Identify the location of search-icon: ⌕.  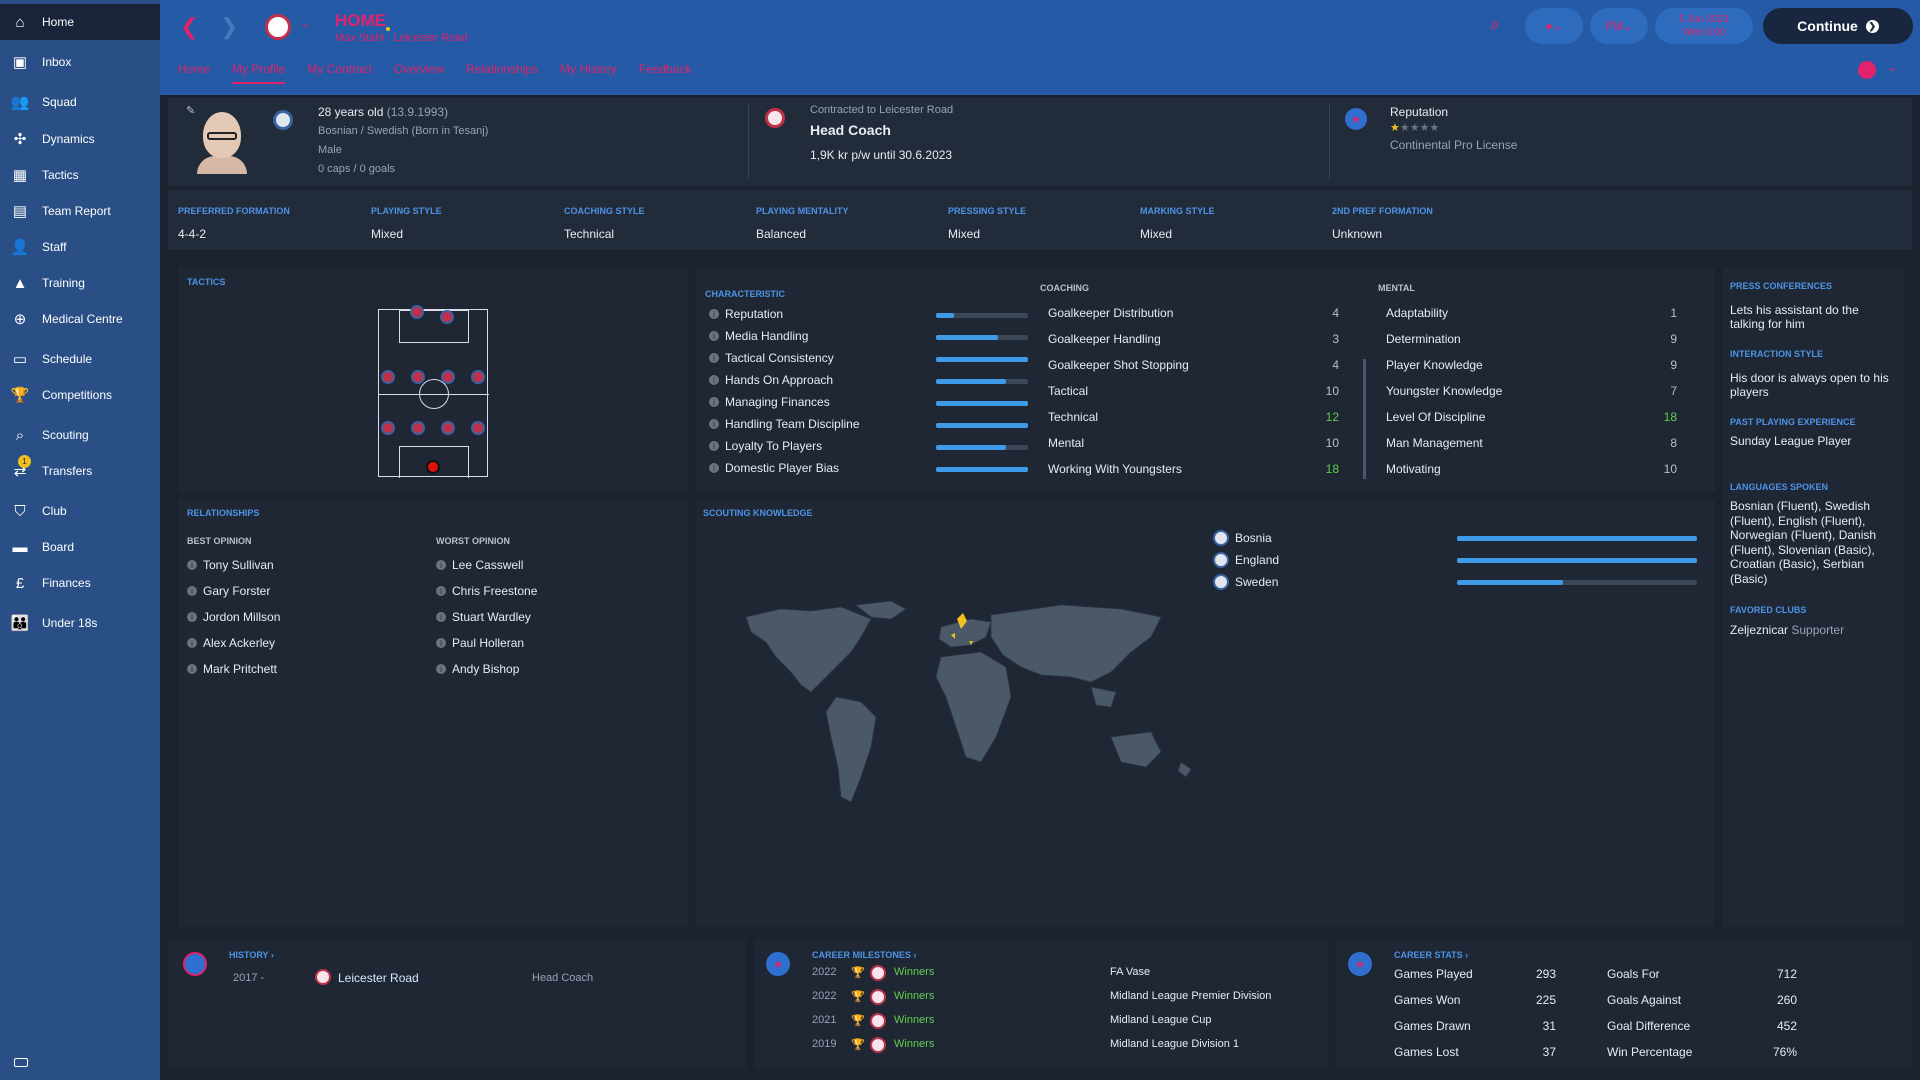
(1495, 24).